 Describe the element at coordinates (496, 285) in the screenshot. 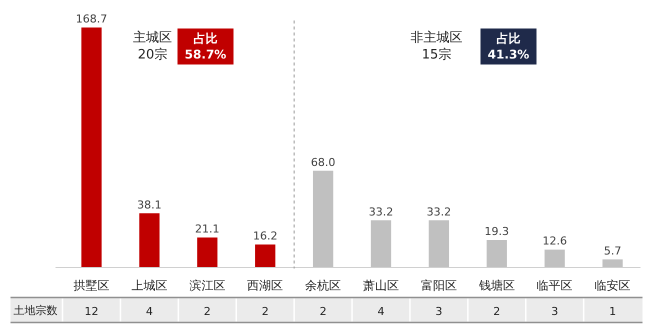

I see `x-tick-label: 钱塘区` at that location.